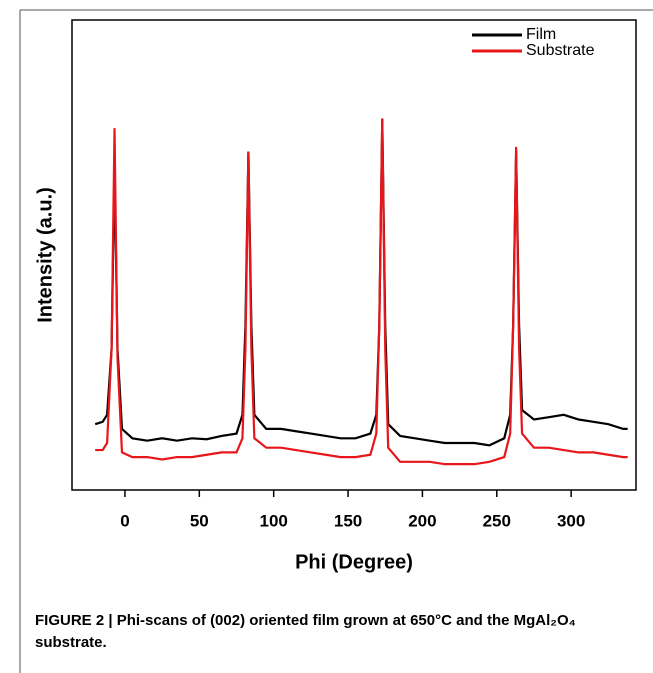  What do you see at coordinates (199, 520) in the screenshot?
I see `x-tick-label: 50` at bounding box center [199, 520].